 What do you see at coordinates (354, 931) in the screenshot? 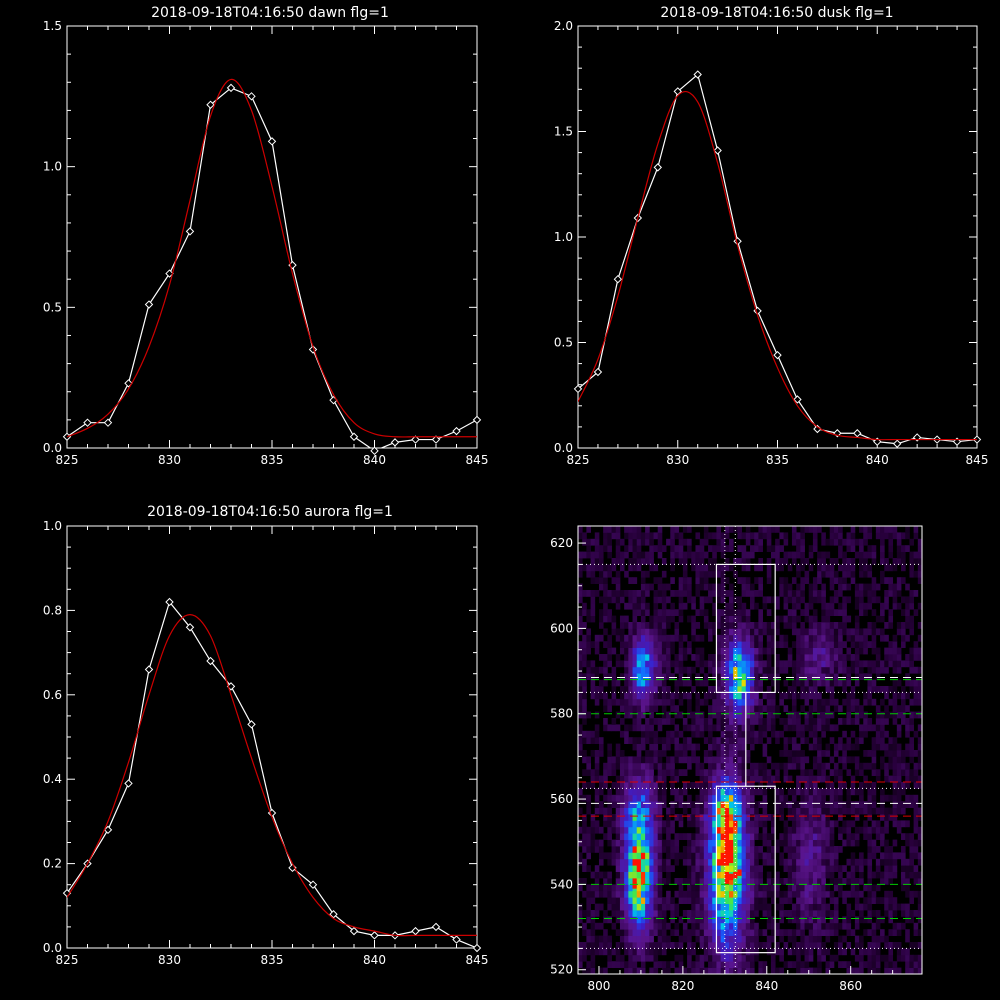
I see `data-point` at bounding box center [354, 931].